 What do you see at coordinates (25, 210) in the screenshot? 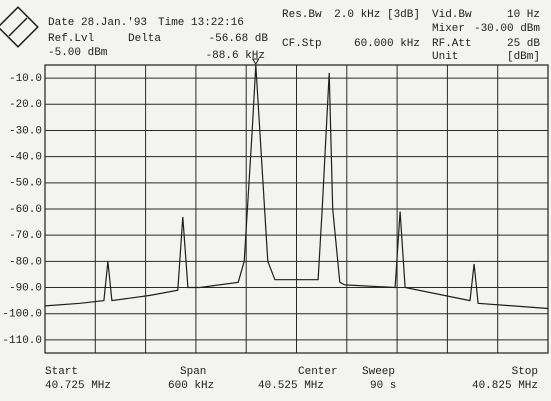
I see `y-tick-label: -60.0` at bounding box center [25, 210].